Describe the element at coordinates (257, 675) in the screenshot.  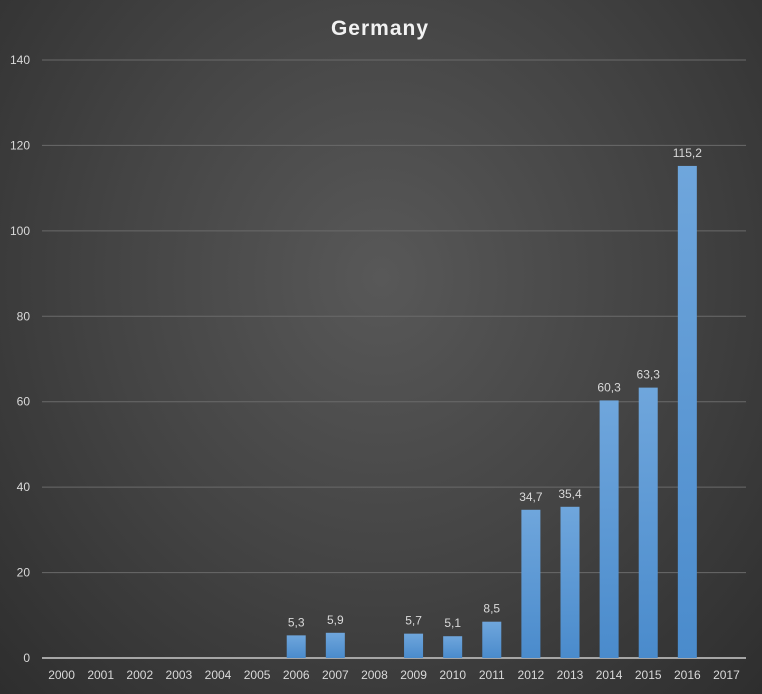
I see `x-tick-label: 2005` at that location.